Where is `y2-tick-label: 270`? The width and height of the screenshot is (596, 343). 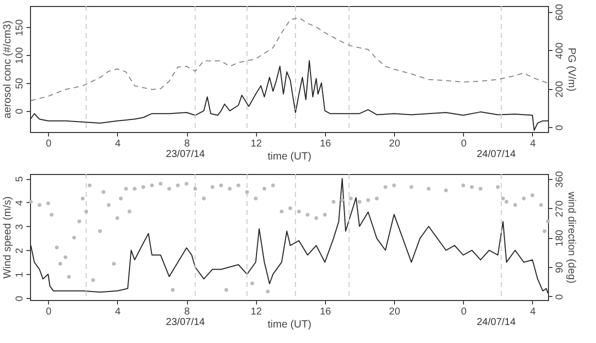
y2-tick-label: 270 is located at coordinates (560, 209).